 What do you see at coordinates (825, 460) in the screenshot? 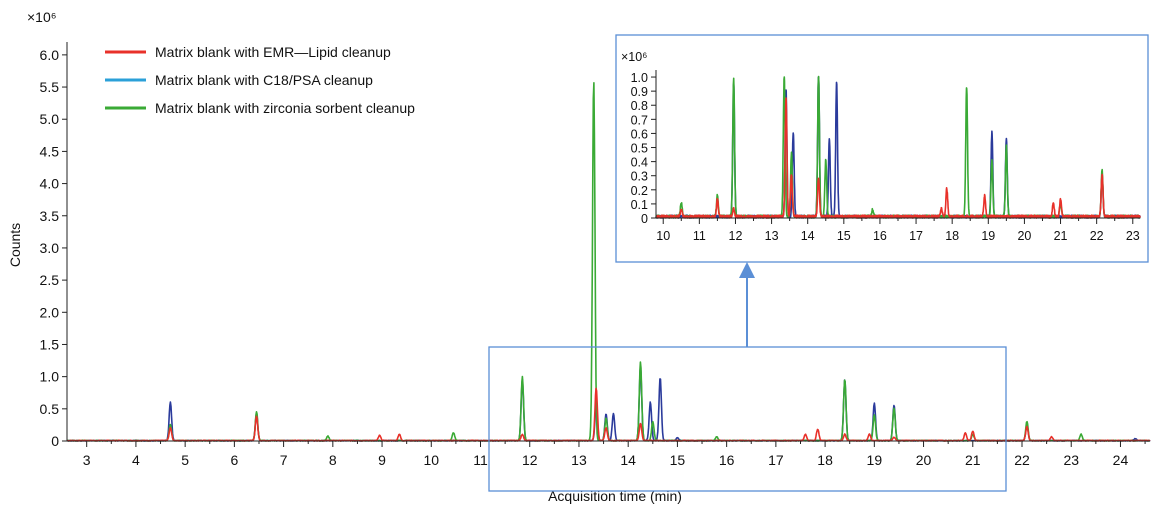
I see `main-x-tick-label: 18` at bounding box center [825, 460].